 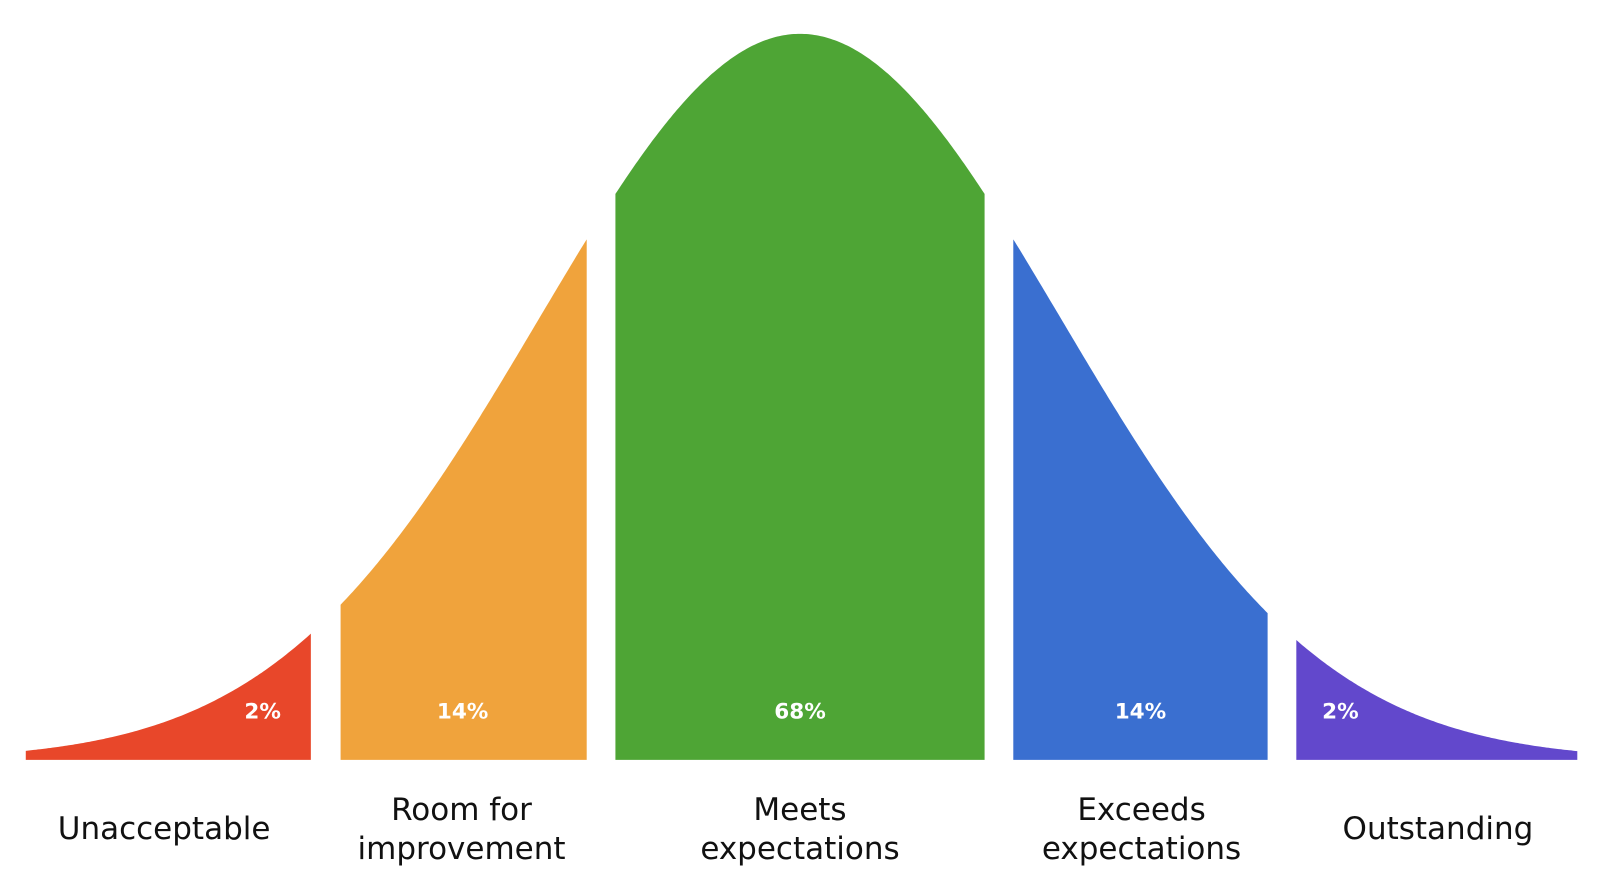 I want to click on category-label: Room for improvement, so click(x=461, y=829).